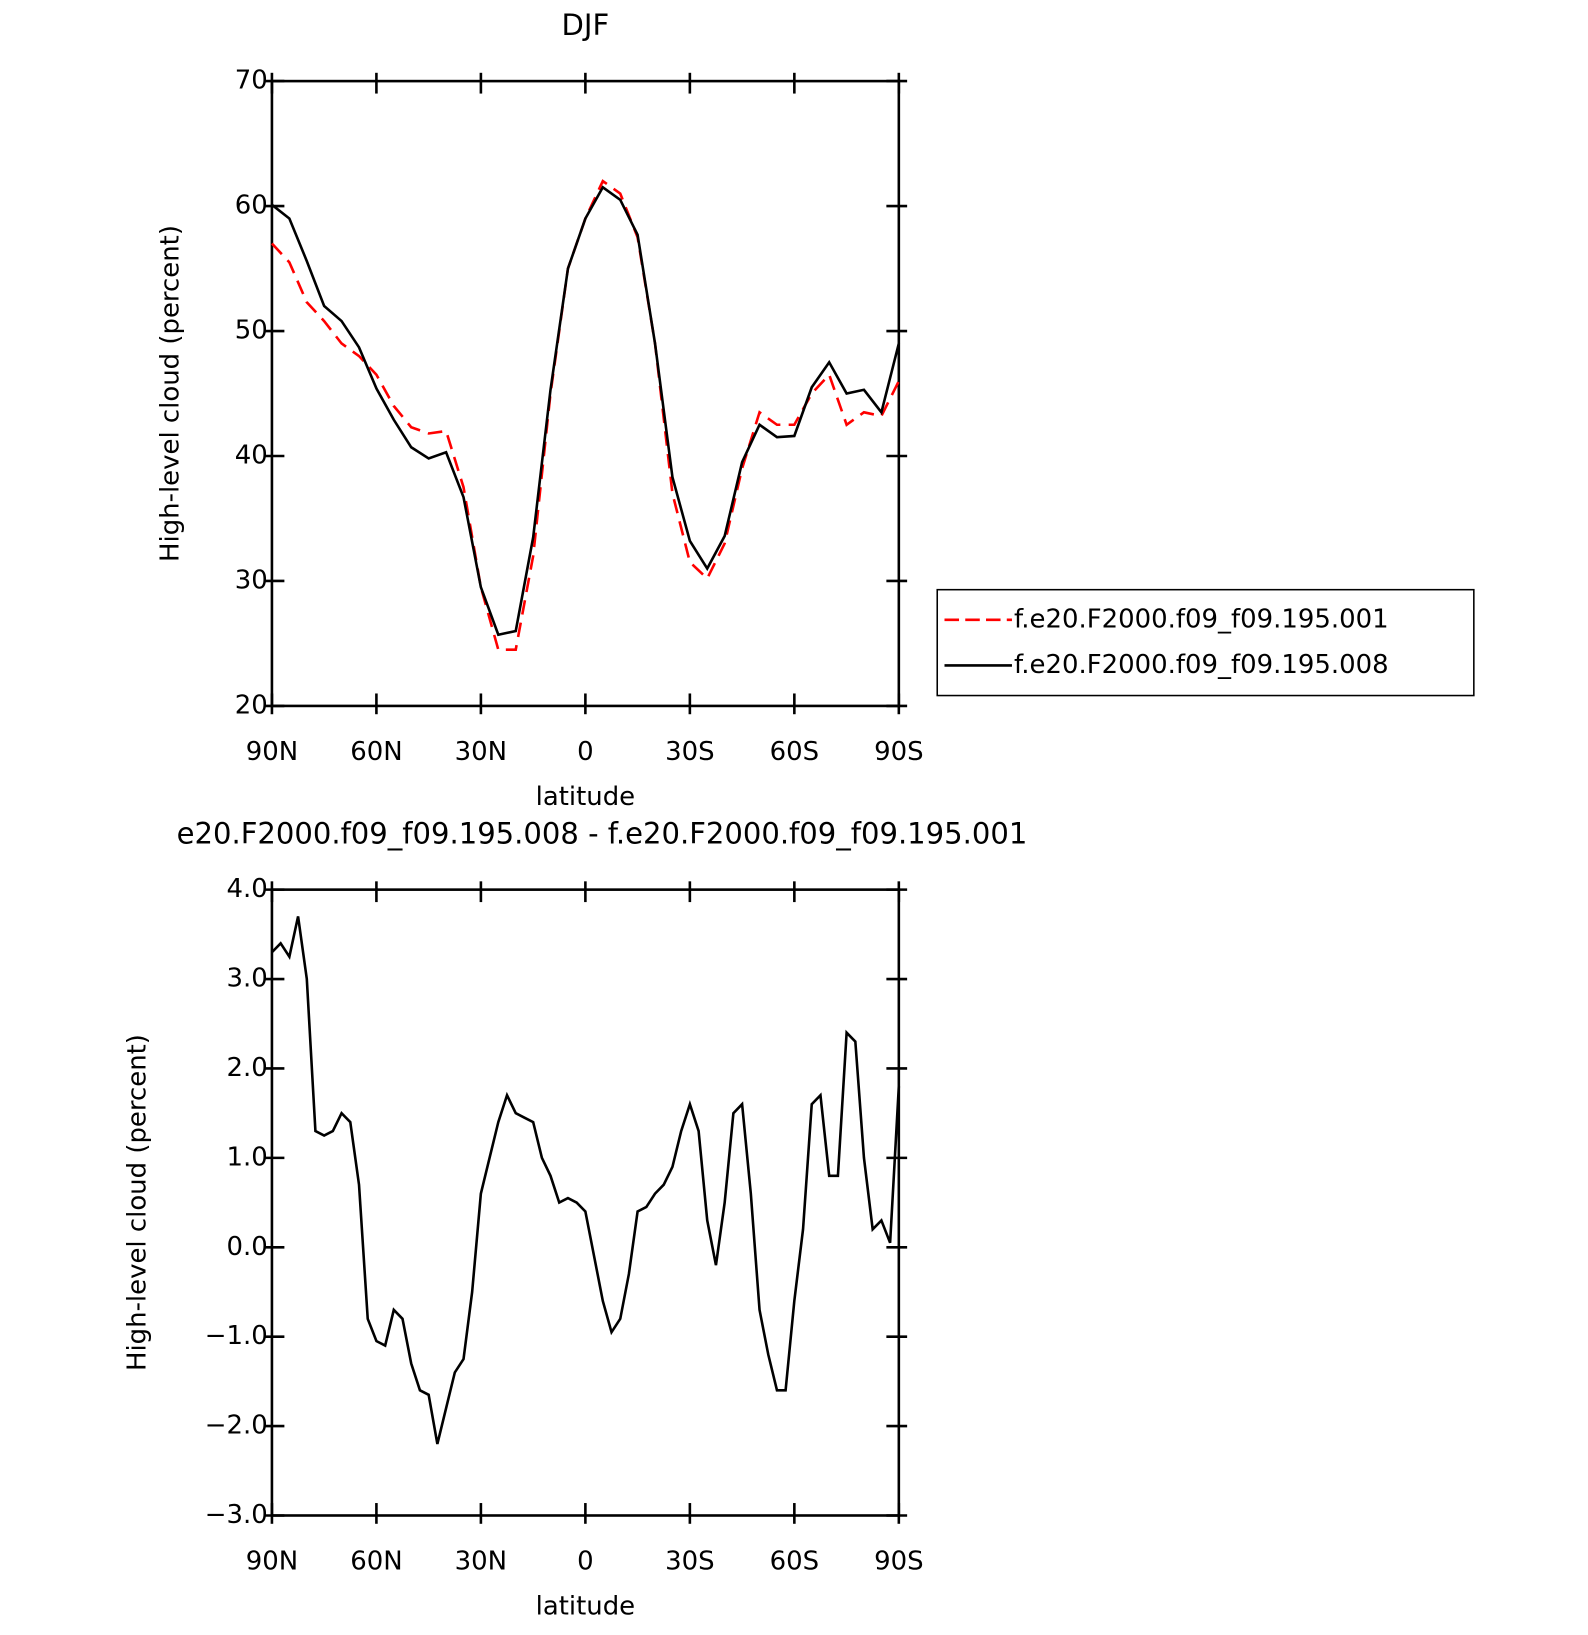 Image resolution: width=1588 pixels, height=1635 pixels. What do you see at coordinates (251, 331) in the screenshot?
I see `y-tick-label: 50` at bounding box center [251, 331].